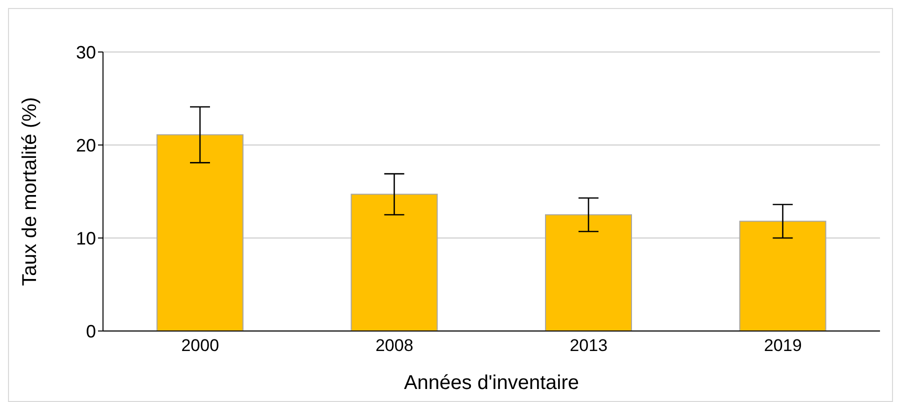 The image size is (901, 402). Describe the element at coordinates (30, 191) in the screenshot. I see `y-axis-title: Taux de mortalité (%)` at that location.